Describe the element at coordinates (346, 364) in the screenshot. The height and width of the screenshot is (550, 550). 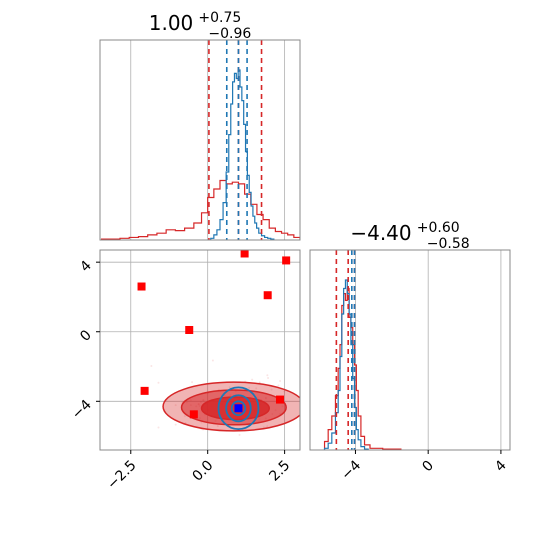
I see `posterior-histogram` at that location.